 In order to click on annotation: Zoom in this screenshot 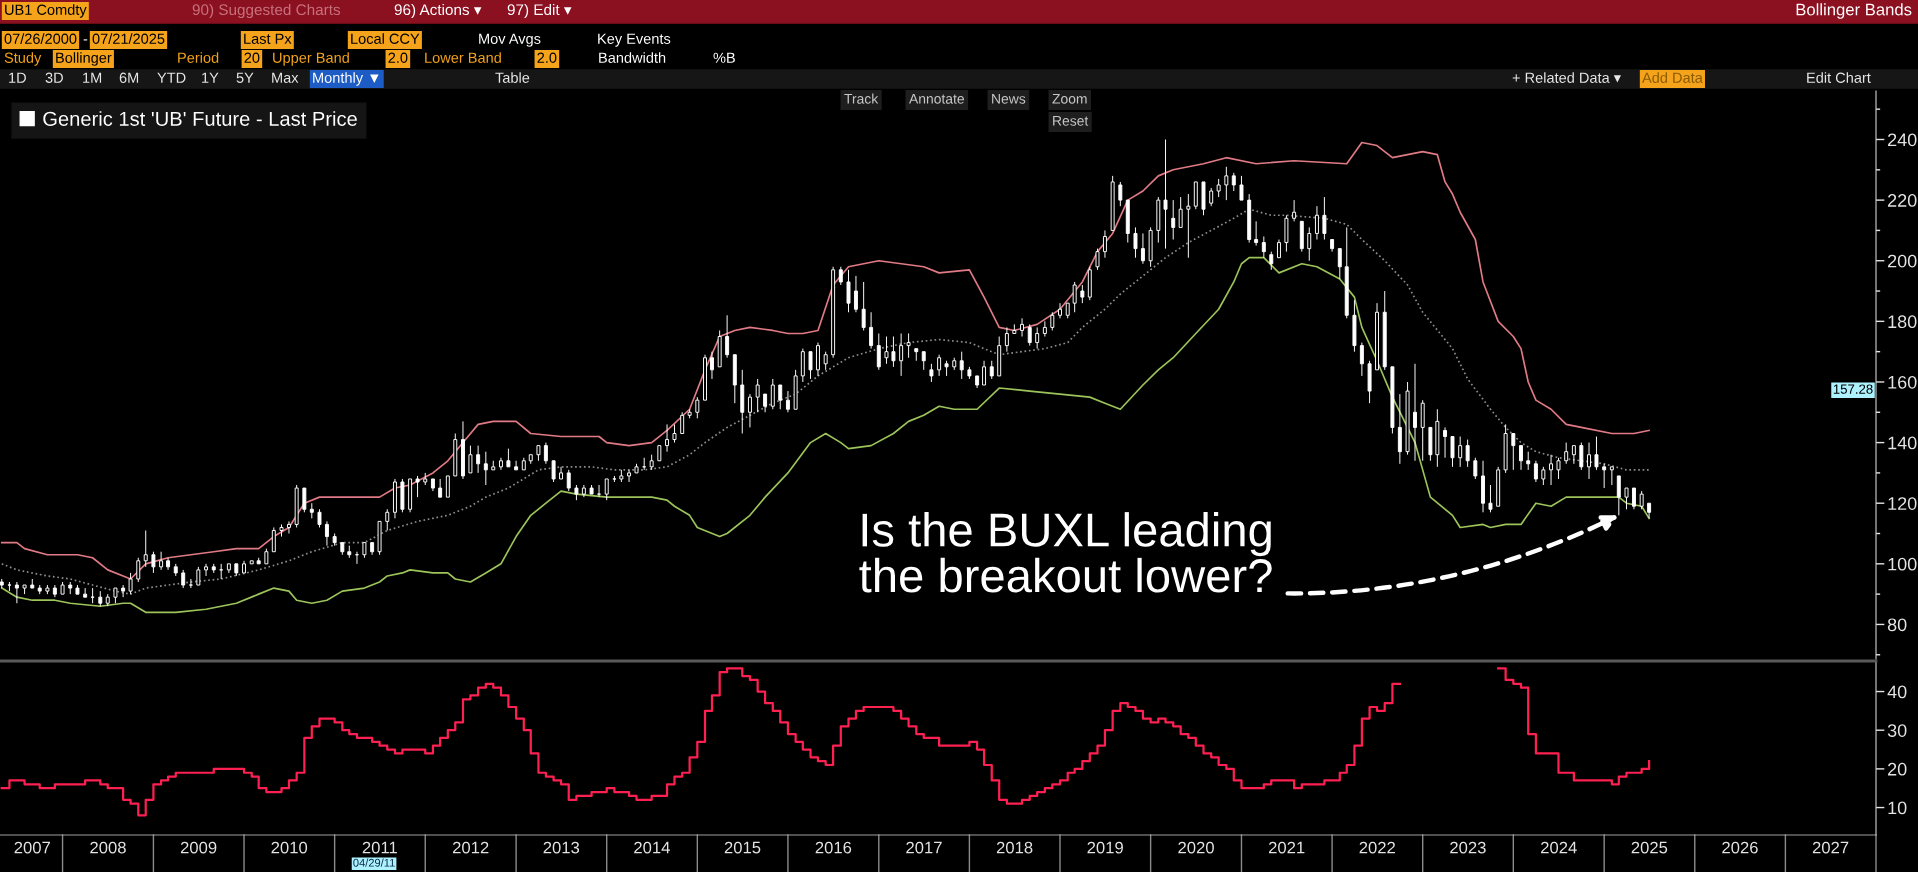, I will do `click(1069, 99)`.